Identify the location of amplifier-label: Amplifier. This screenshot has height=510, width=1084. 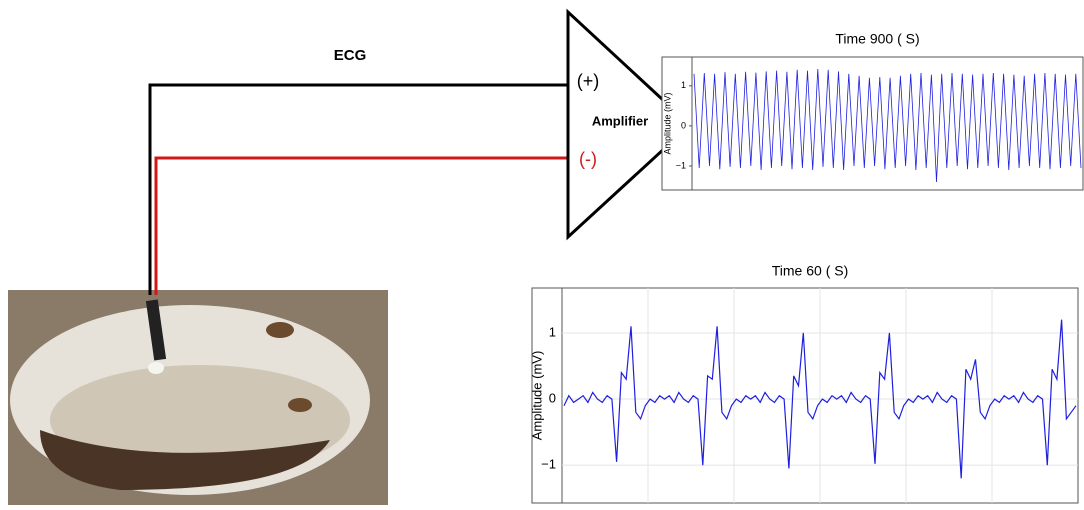
(620, 120).